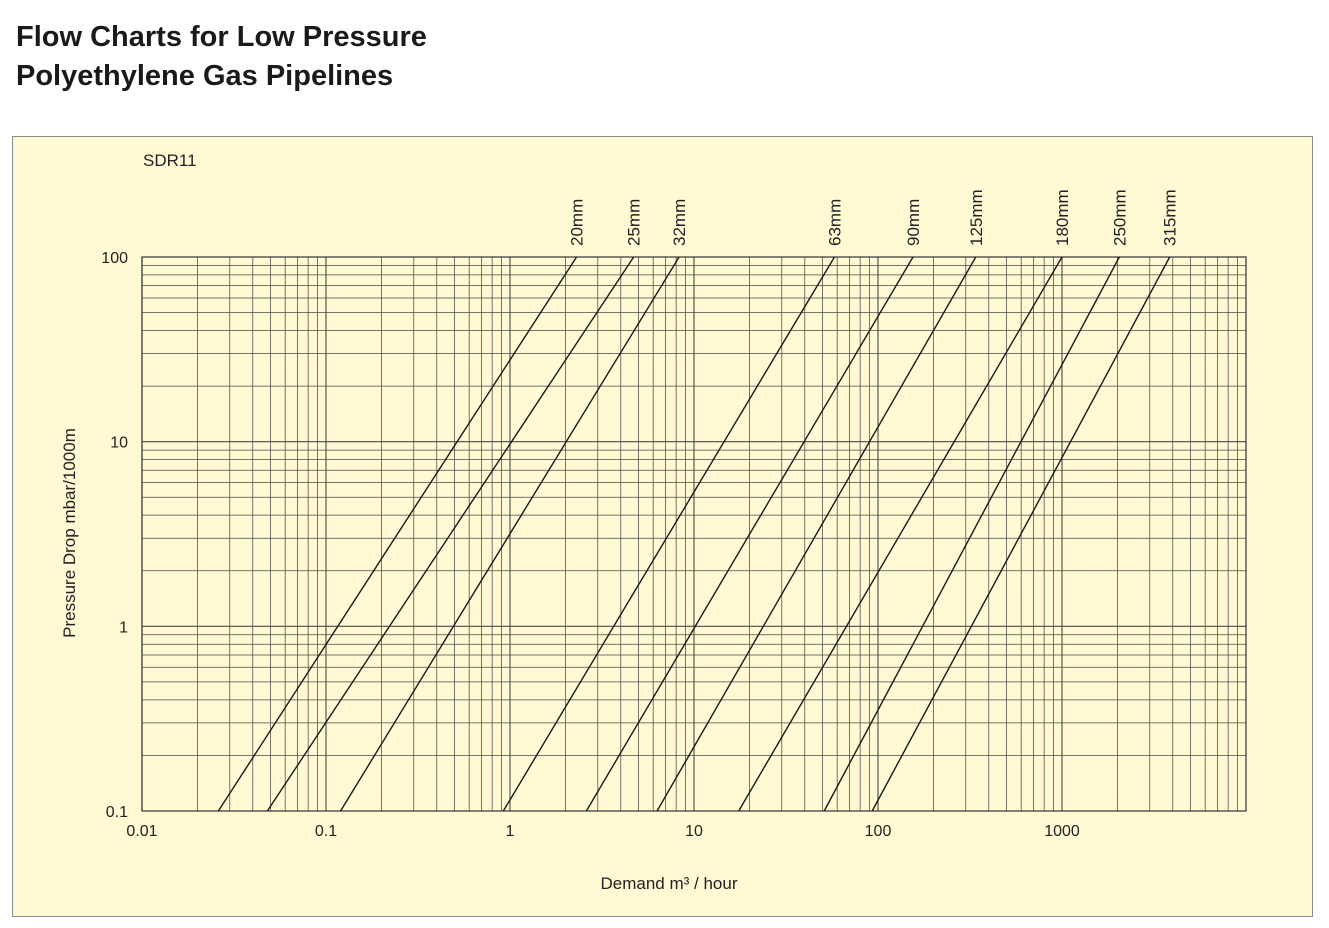 The width and height of the screenshot is (1329, 928). Describe the element at coordinates (221, 37) in the screenshot. I see `page-title-line-1: Flow Charts for Low Pressure` at that location.